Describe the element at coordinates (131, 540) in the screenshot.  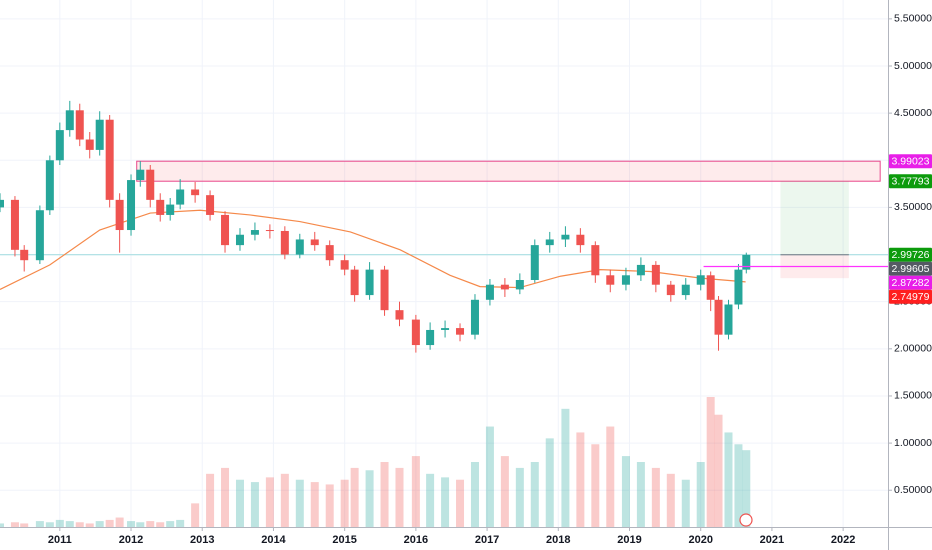
I see `x-tick-label: 2012` at that location.